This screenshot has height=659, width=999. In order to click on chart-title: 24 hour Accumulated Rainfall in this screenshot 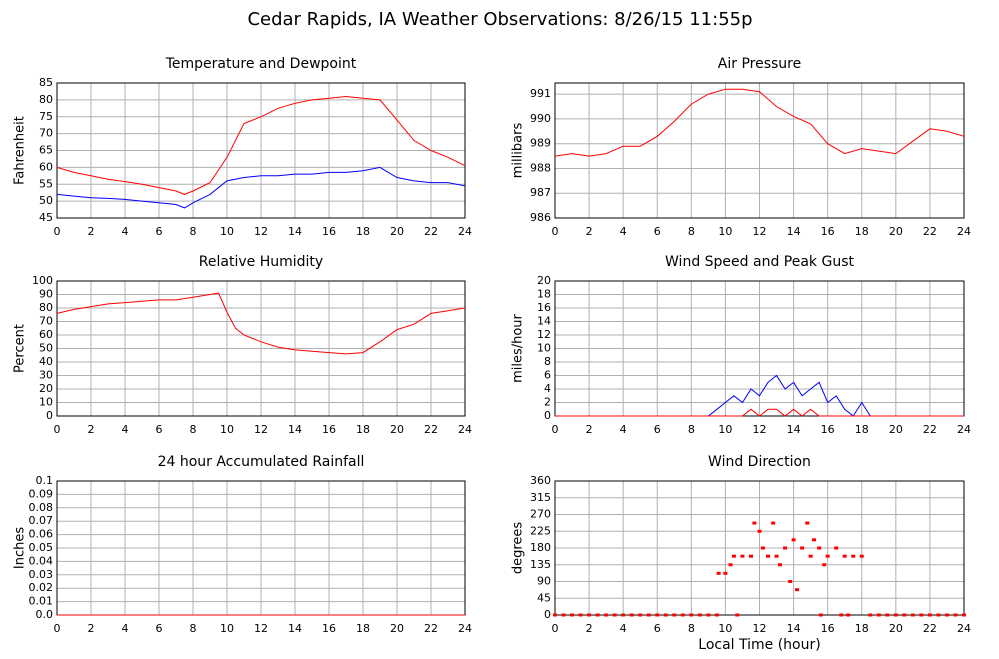, I will do `click(261, 462)`.